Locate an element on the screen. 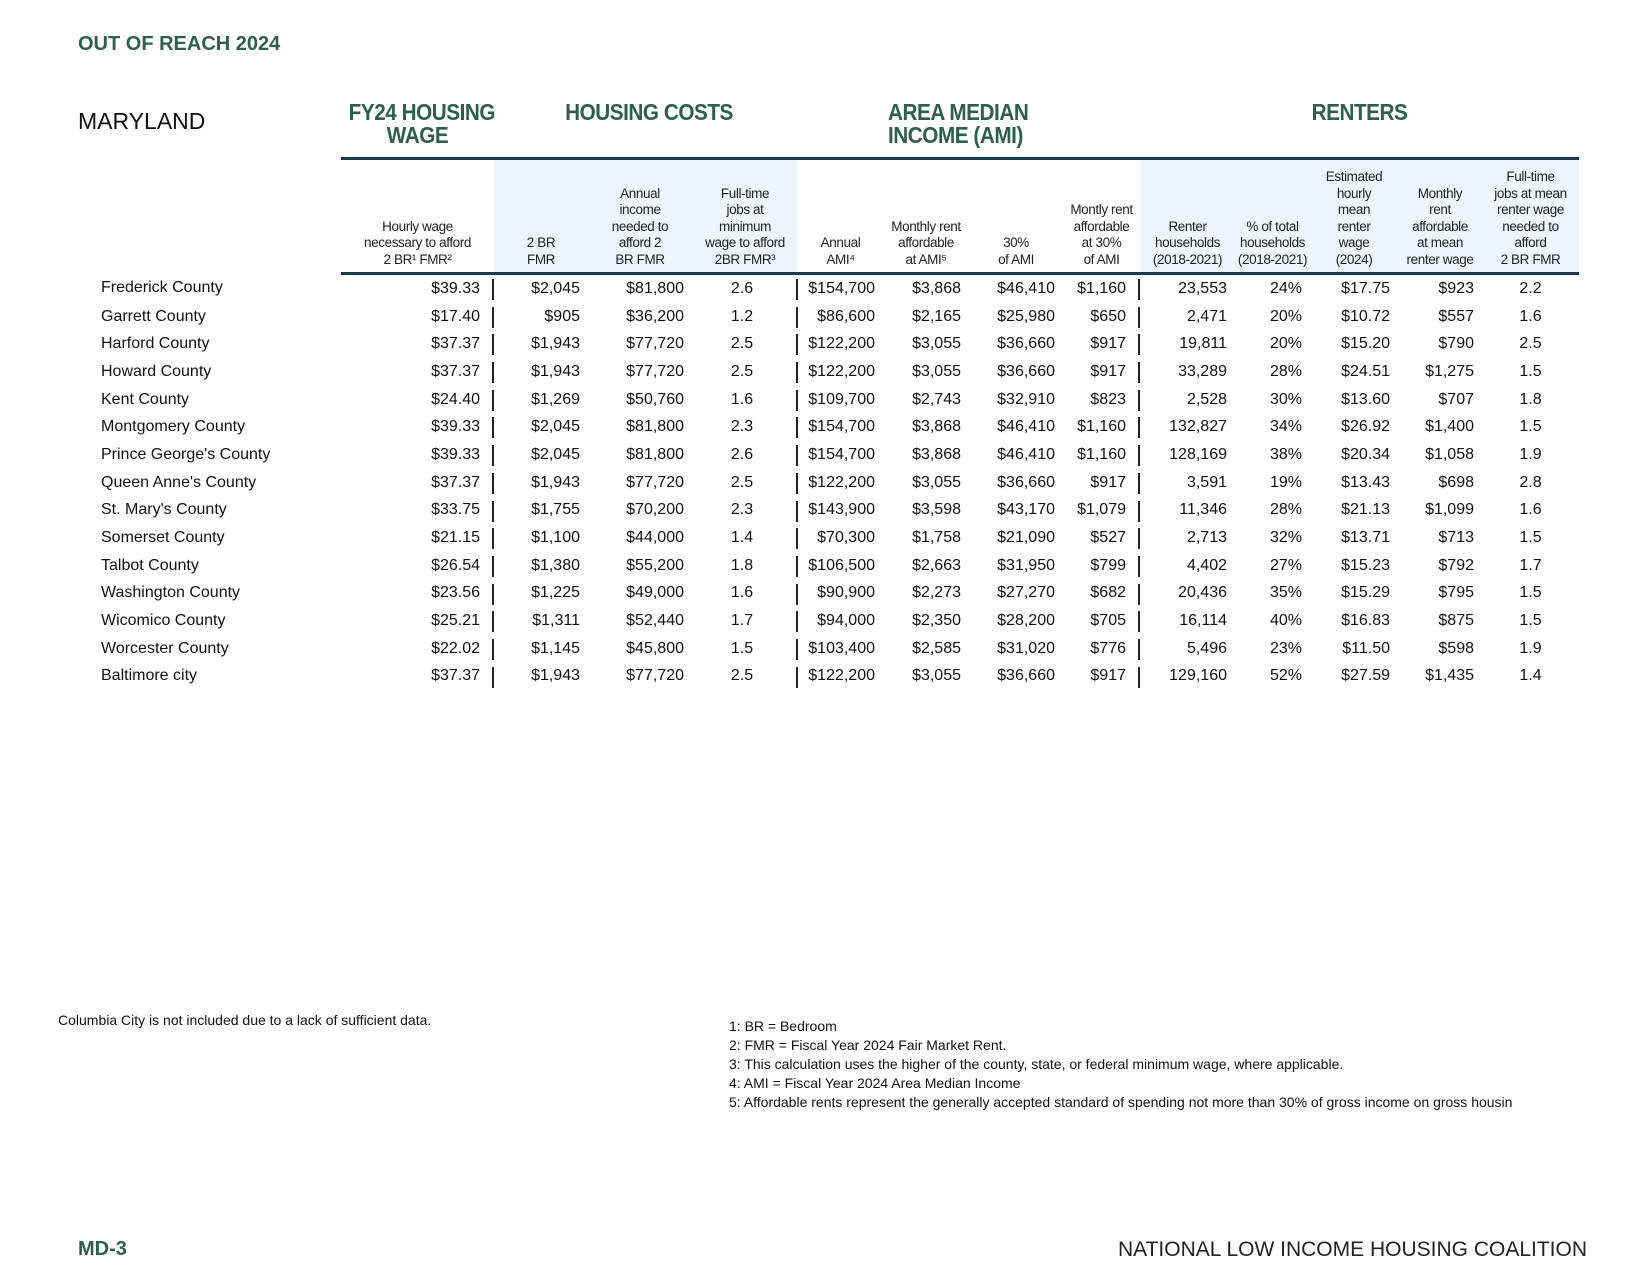 The image size is (1650, 1275). cell-text: Worcester County is located at coordinates (165, 648).